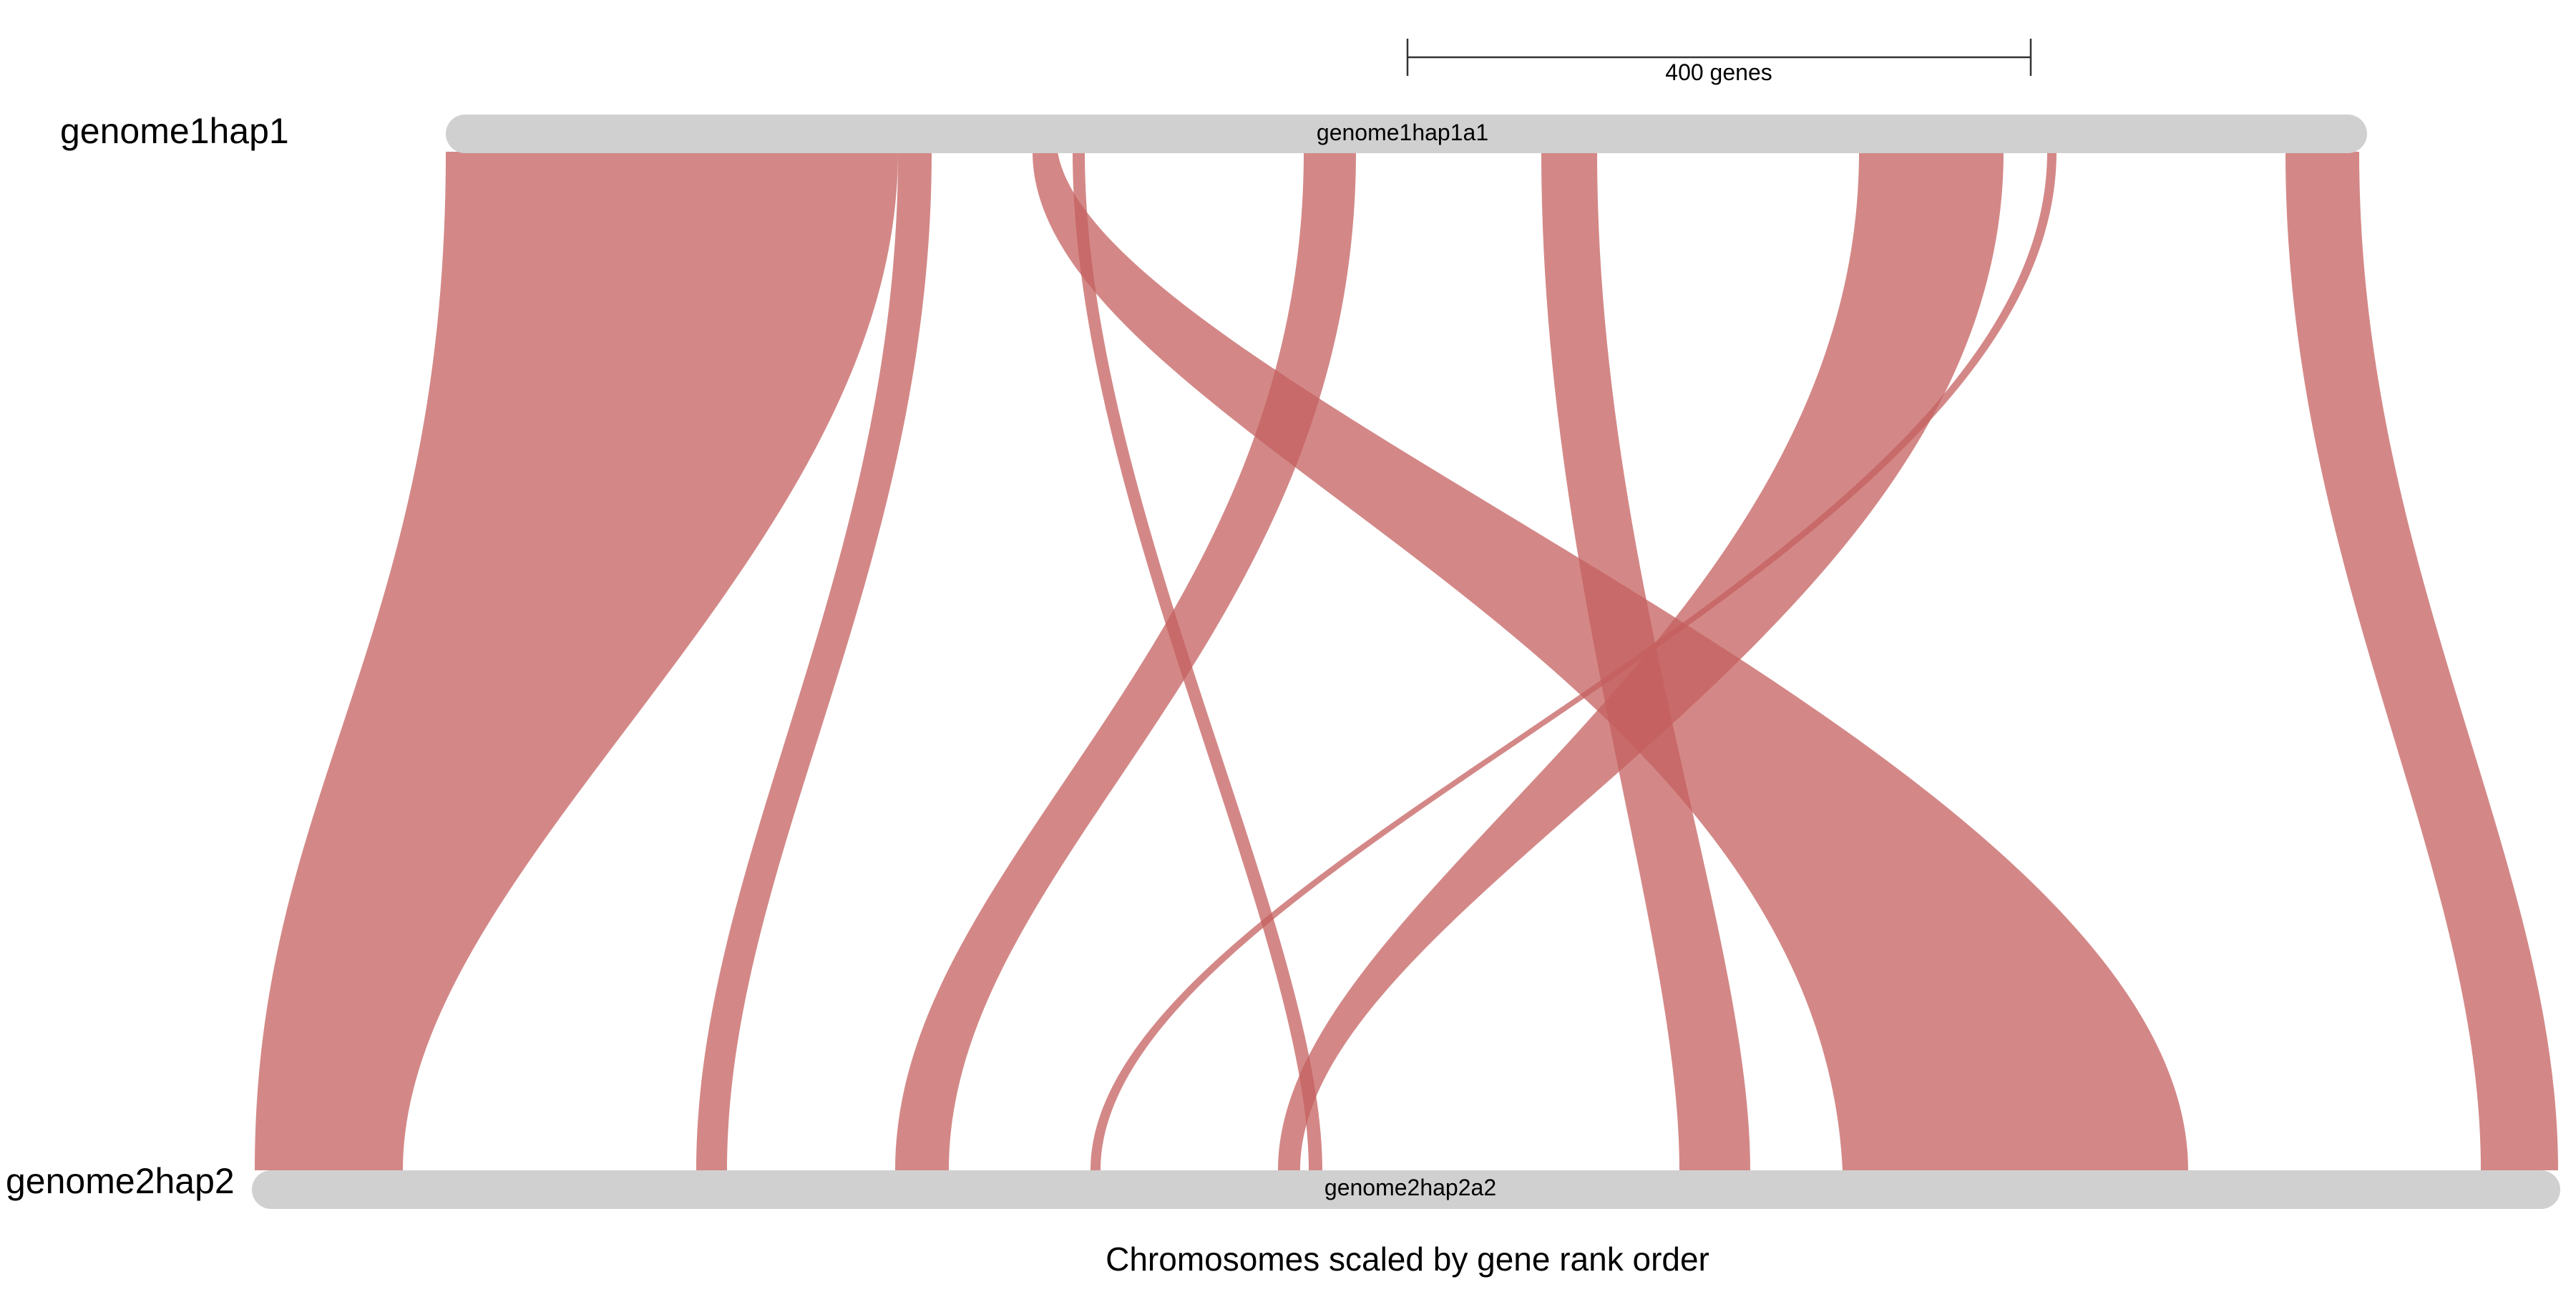 The width and height of the screenshot is (2576, 1292). What do you see at coordinates (1718, 72) in the screenshot?
I see `scale-bar-label: 400 genes` at bounding box center [1718, 72].